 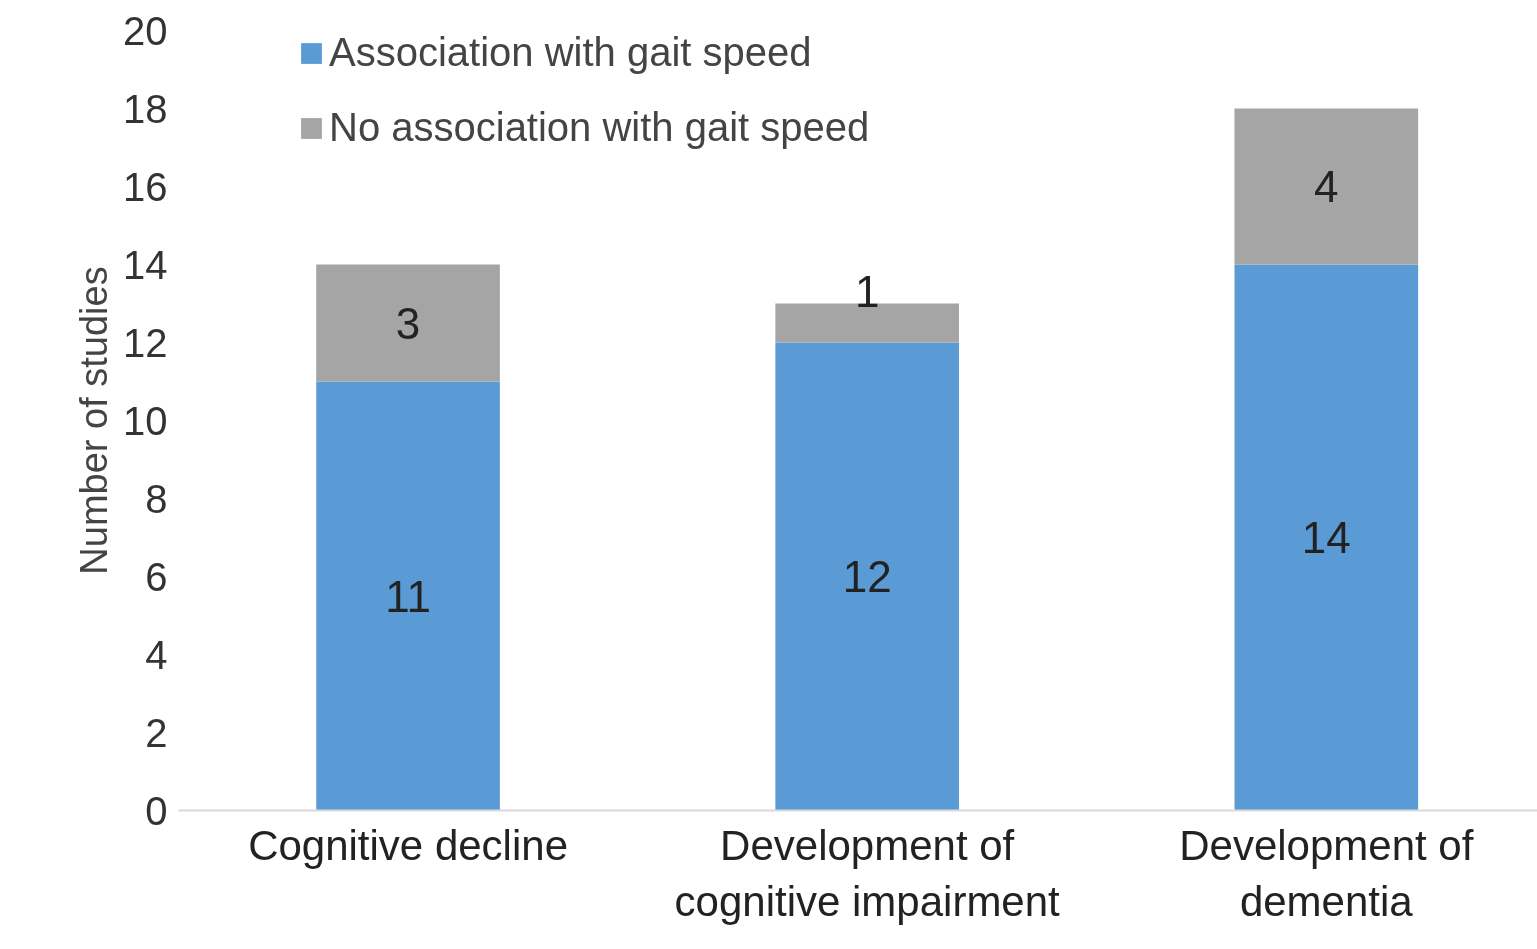 I want to click on y-tick-label: 18, so click(x=145, y=108).